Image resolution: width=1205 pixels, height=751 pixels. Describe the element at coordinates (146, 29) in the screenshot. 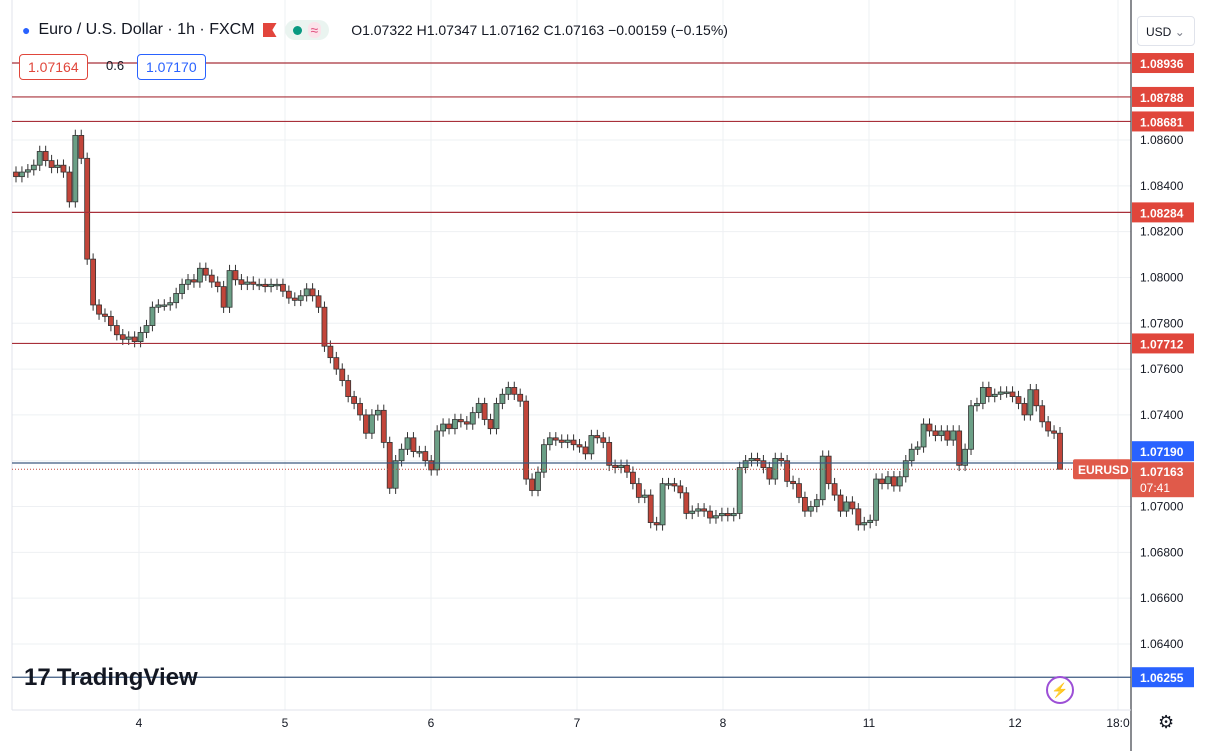

I see `symbol-title: Euro / U.S. Dollar · 1h · FXCM` at that location.